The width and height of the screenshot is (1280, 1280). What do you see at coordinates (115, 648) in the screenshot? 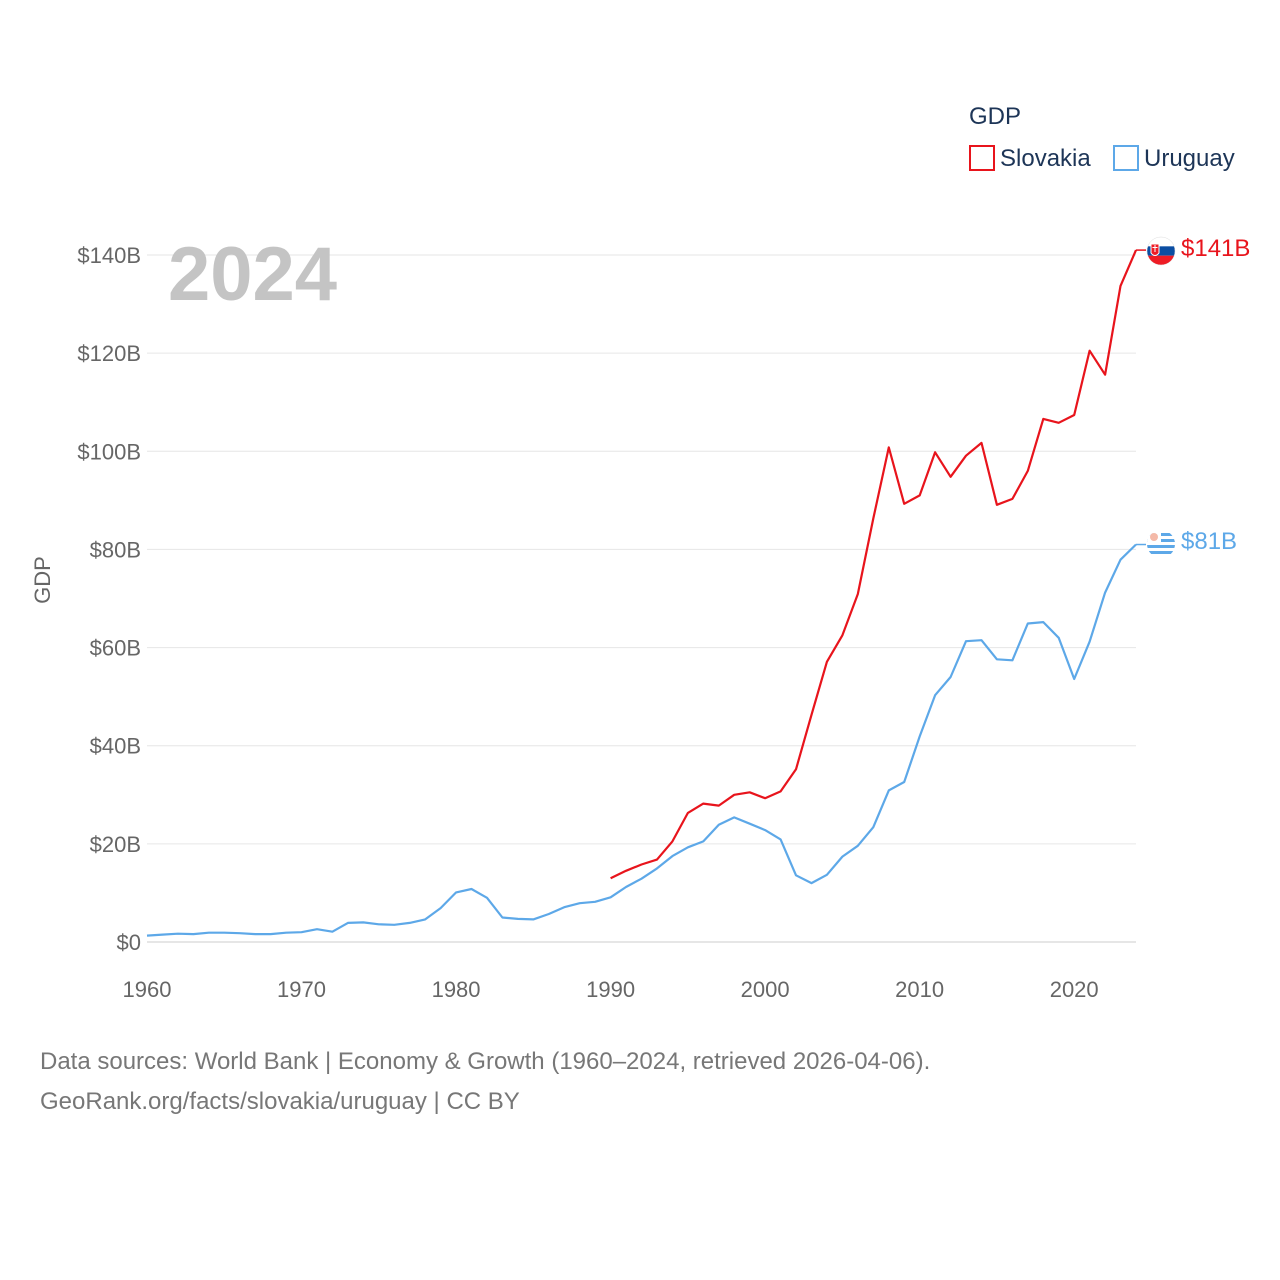
I see `y-tick-label: $60B` at bounding box center [115, 648].